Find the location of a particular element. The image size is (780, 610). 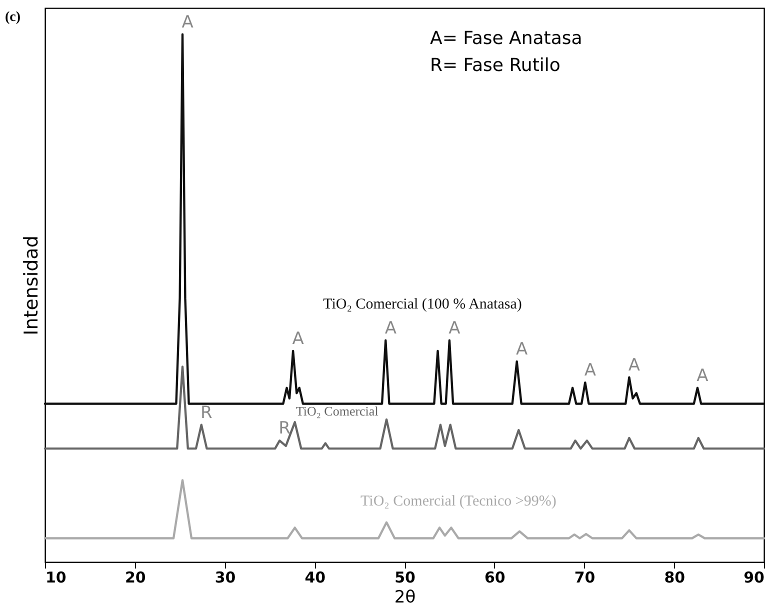

annotation: A= Fase Anatasa is located at coordinates (506, 38).